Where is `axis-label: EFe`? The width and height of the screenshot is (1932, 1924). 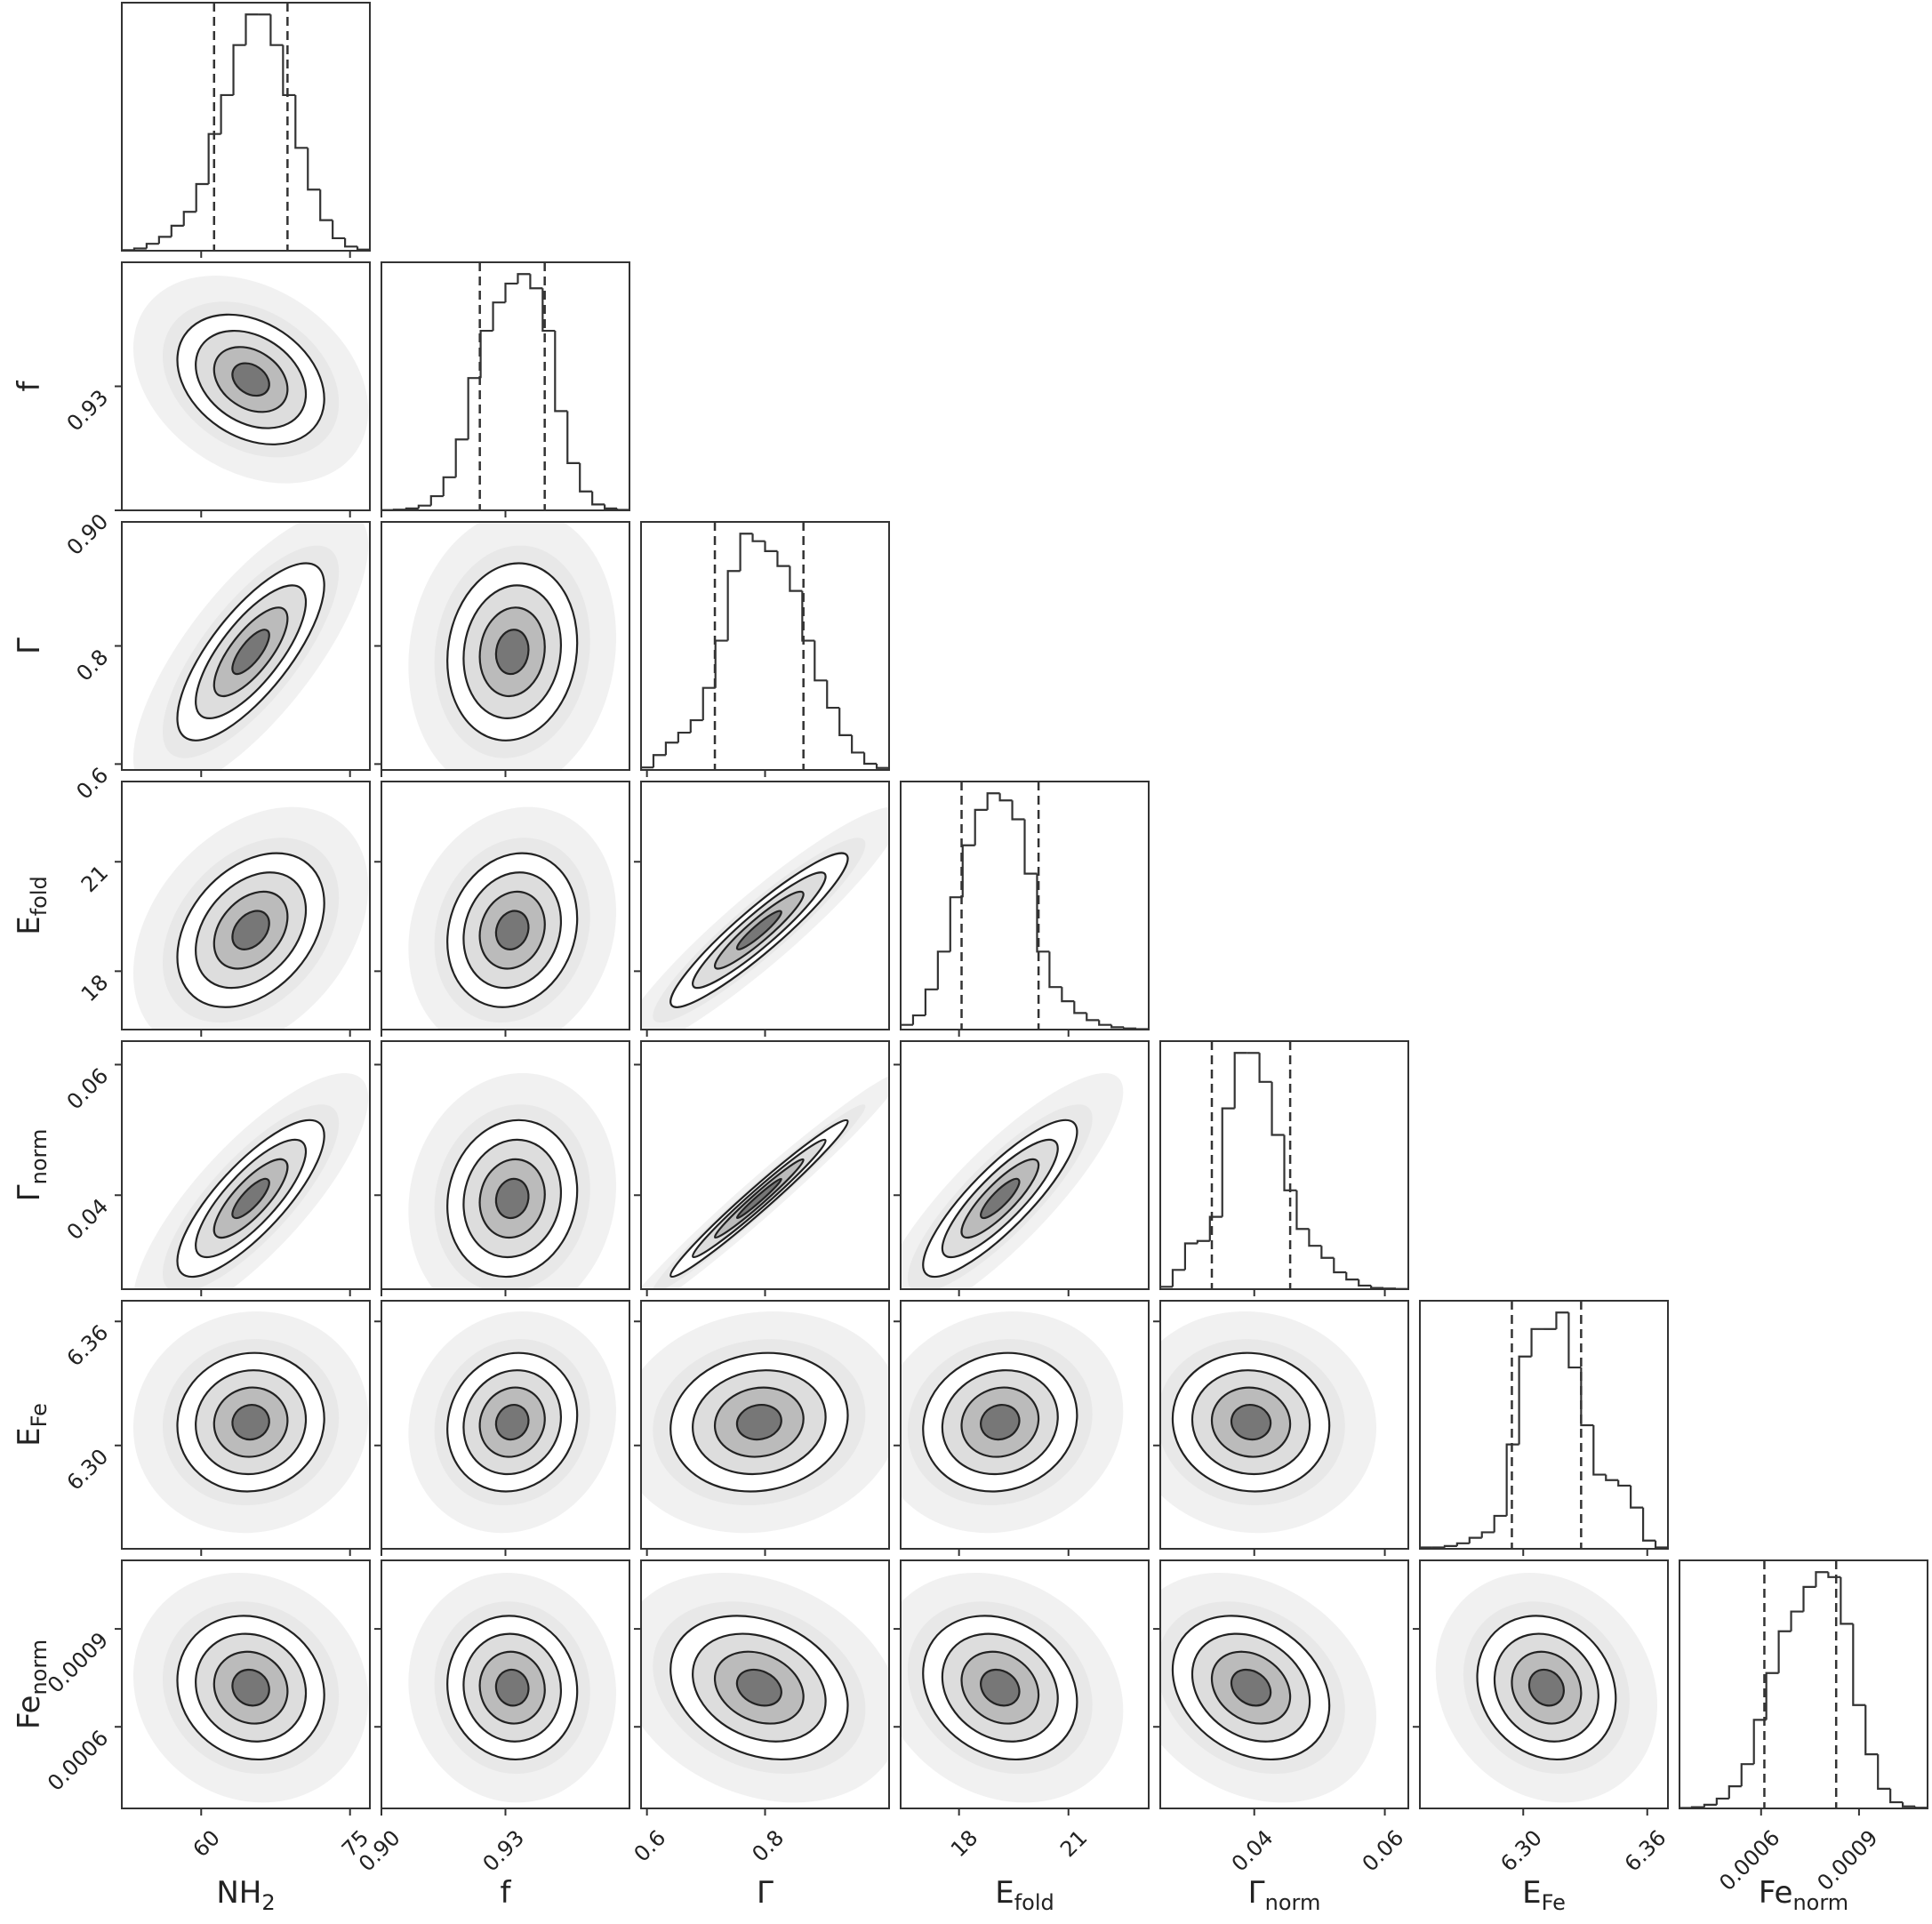 axis-label: EFe is located at coordinates (32, 1425).